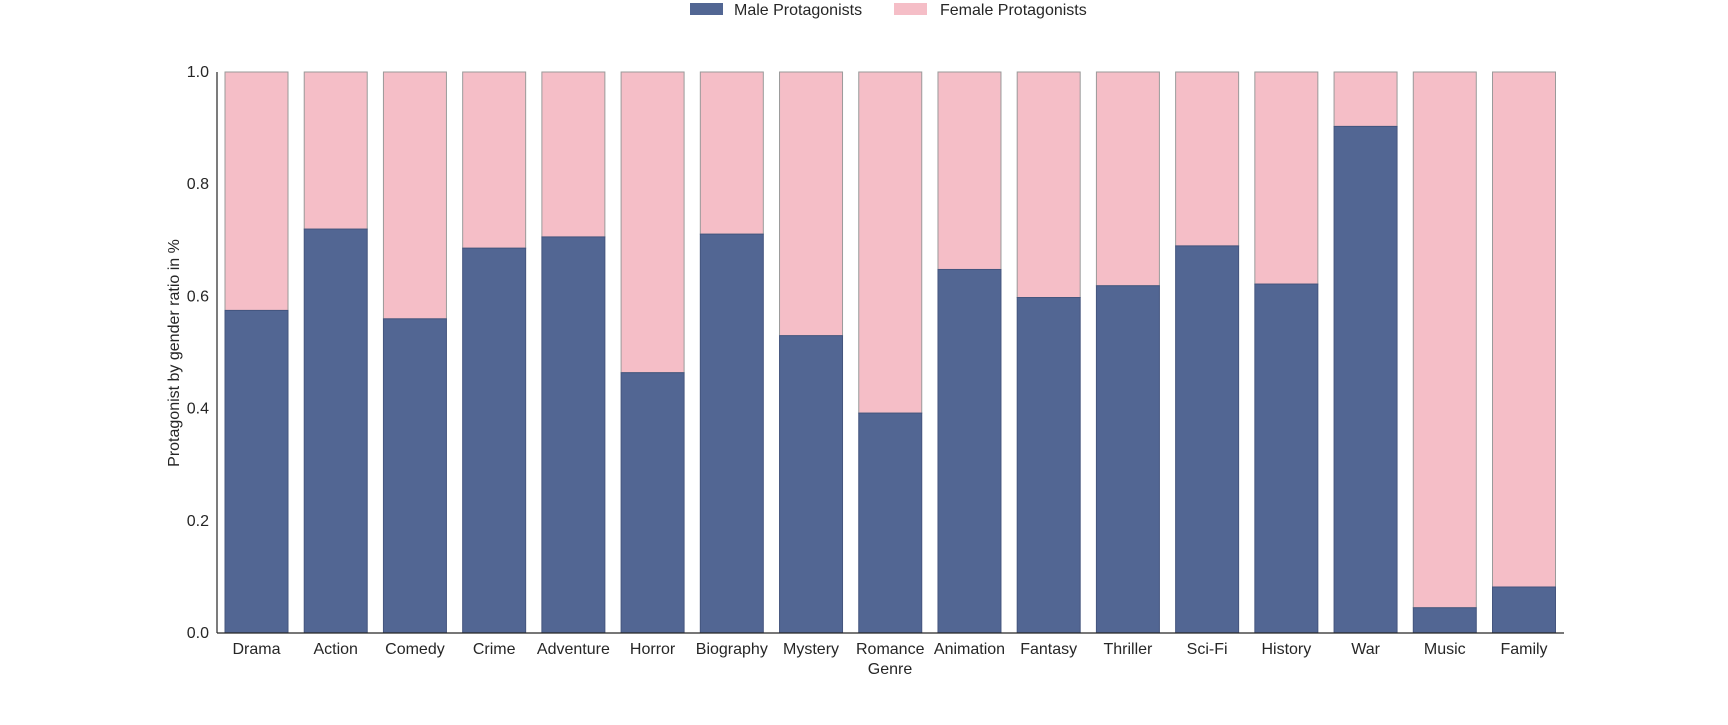 The width and height of the screenshot is (1728, 725). I want to click on x-tick-label-war: War, so click(1365, 649).